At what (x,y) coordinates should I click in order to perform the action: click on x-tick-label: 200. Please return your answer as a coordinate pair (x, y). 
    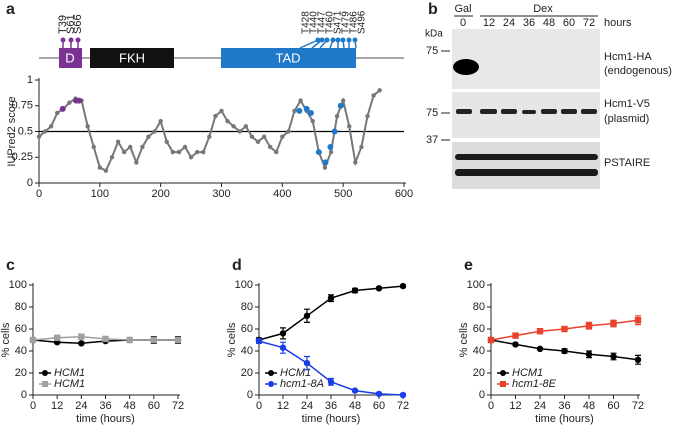
    Looking at the image, I should click on (160, 194).